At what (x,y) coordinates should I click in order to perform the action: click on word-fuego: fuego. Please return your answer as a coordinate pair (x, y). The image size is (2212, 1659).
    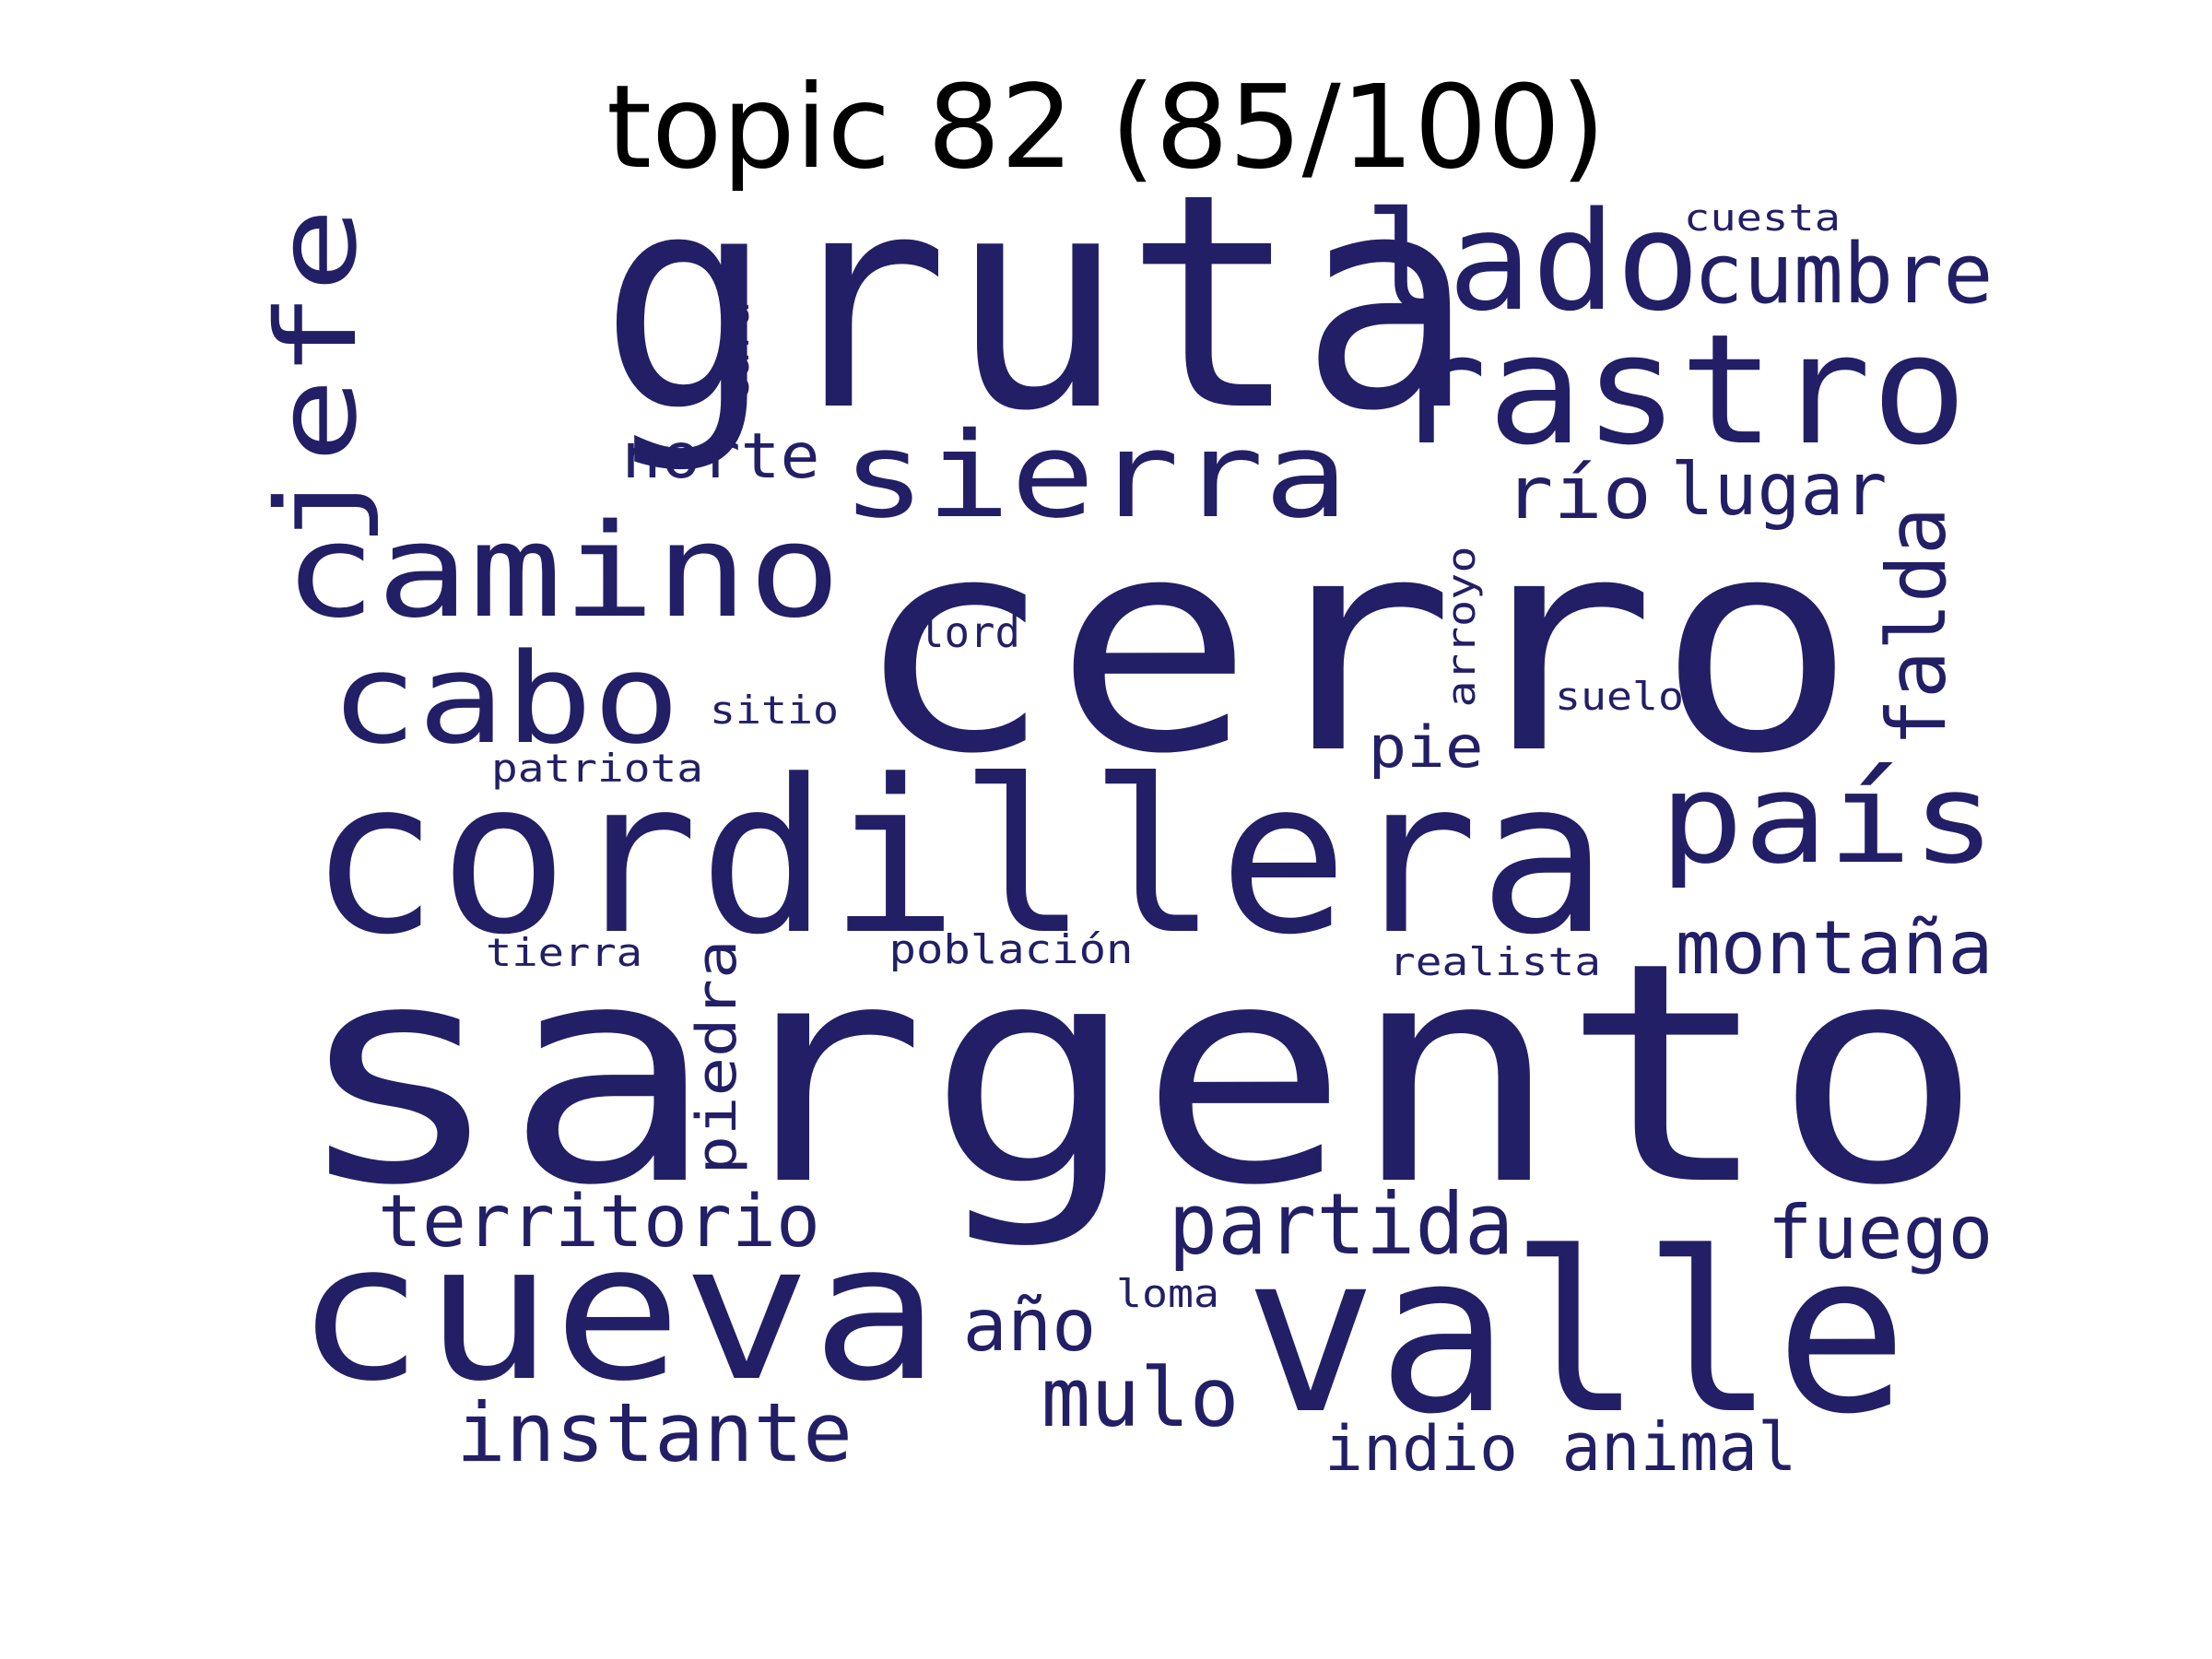
    Looking at the image, I should click on (1881, 1233).